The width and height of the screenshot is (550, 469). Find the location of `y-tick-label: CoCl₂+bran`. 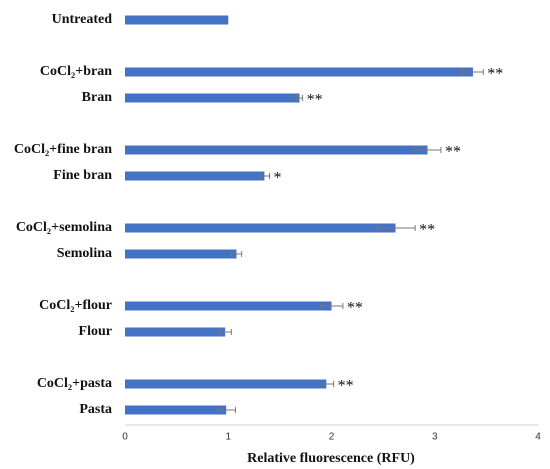

y-tick-label: CoCl₂+bran is located at coordinates (76, 71).